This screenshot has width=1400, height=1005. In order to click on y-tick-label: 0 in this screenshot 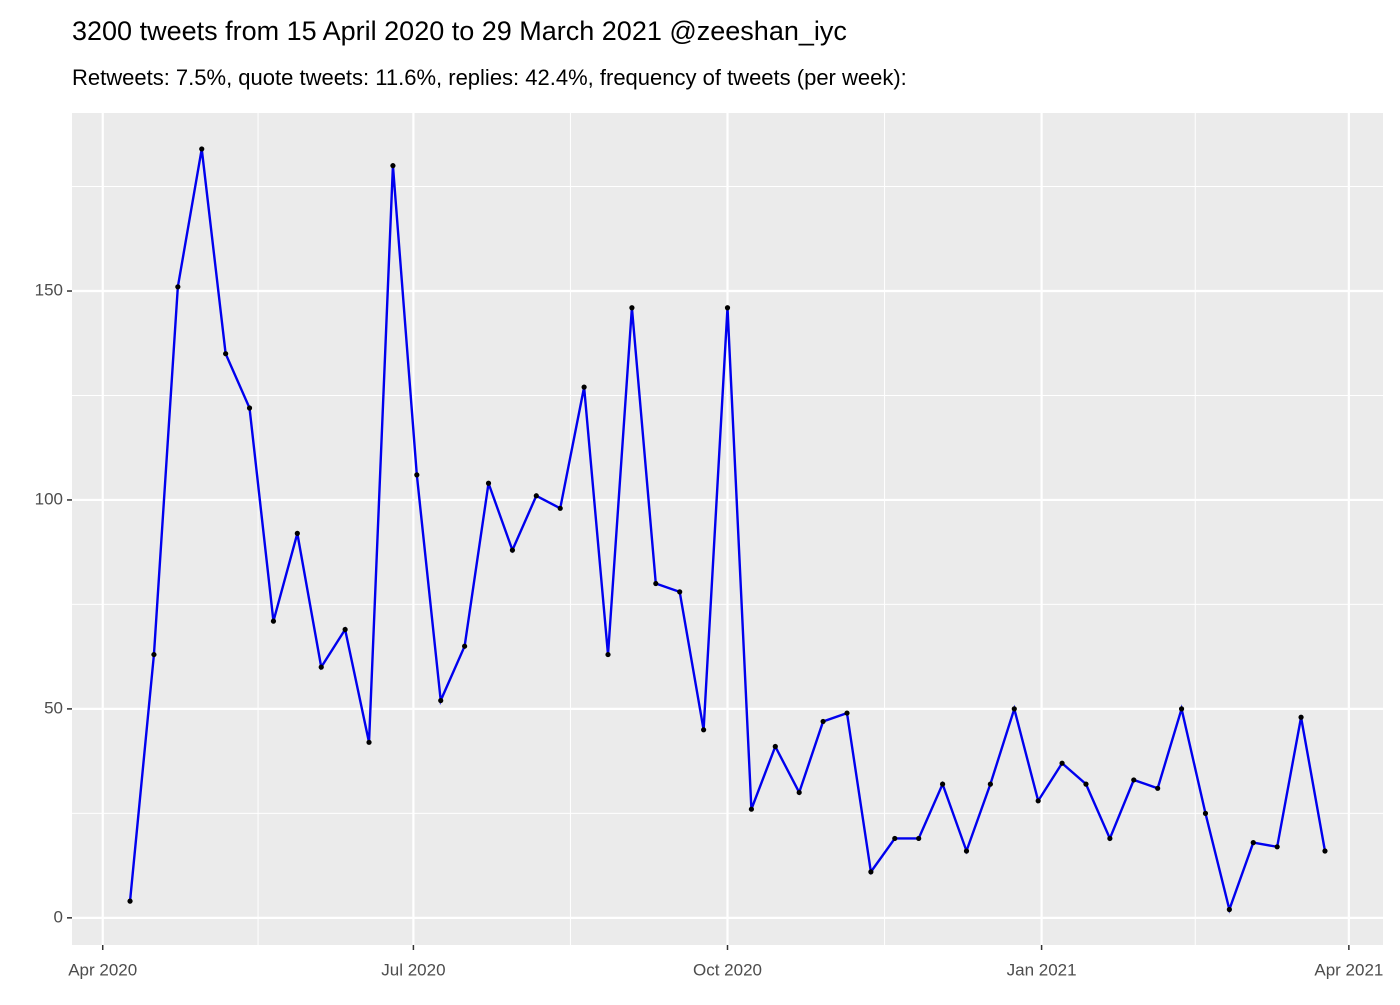, I will do `click(58, 916)`.